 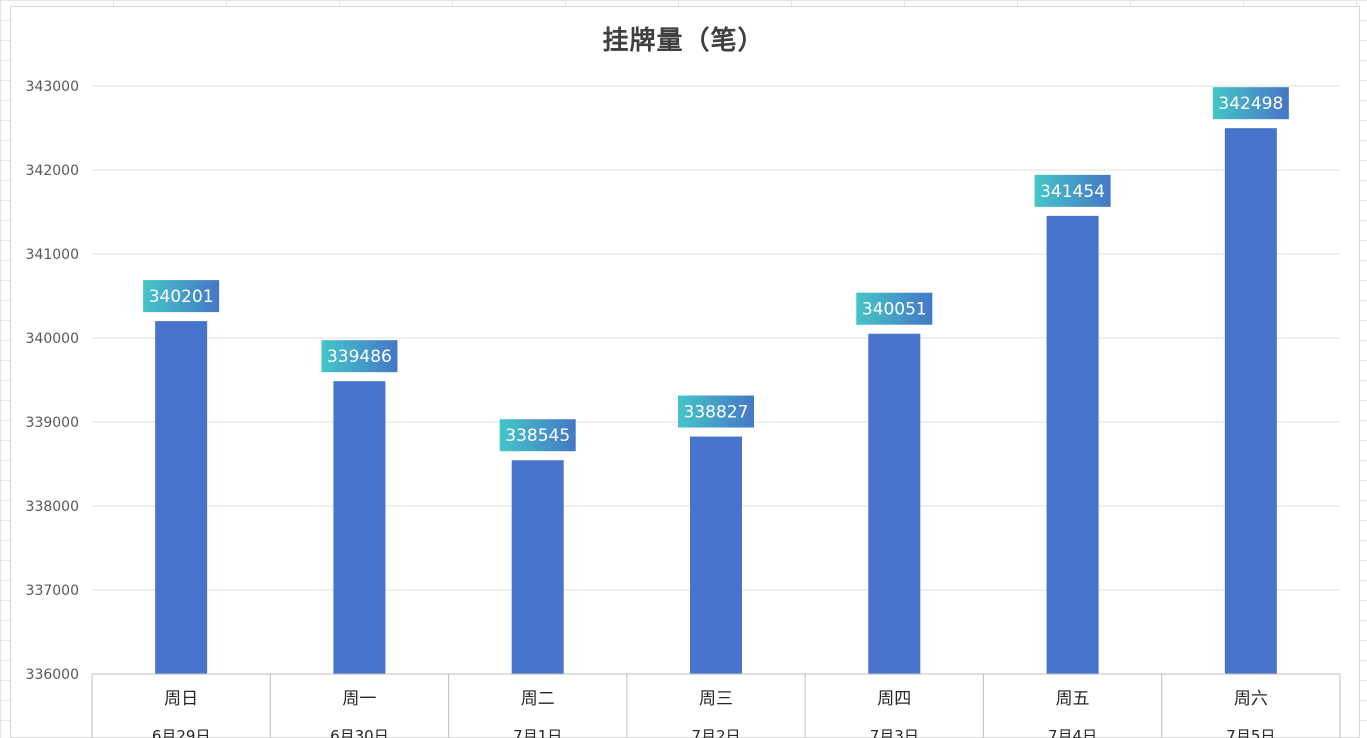 I want to click on data-label: 341454, so click(x=1072, y=192).